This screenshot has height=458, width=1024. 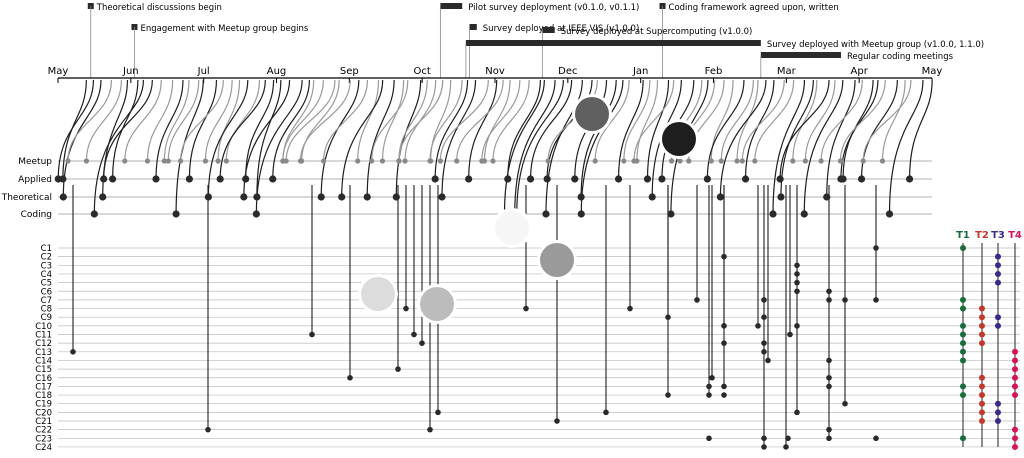 What do you see at coordinates (800, 55) in the screenshot?
I see `event-bar` at bounding box center [800, 55].